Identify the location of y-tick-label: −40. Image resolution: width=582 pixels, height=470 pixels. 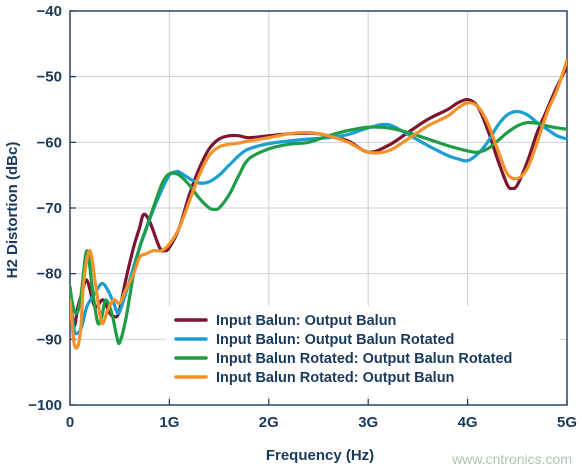
(49, 11).